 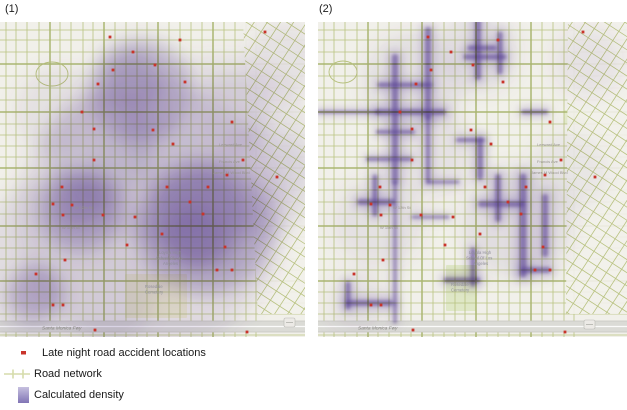 I want to click on legend-label-road-network: Road network, so click(x=68, y=374).